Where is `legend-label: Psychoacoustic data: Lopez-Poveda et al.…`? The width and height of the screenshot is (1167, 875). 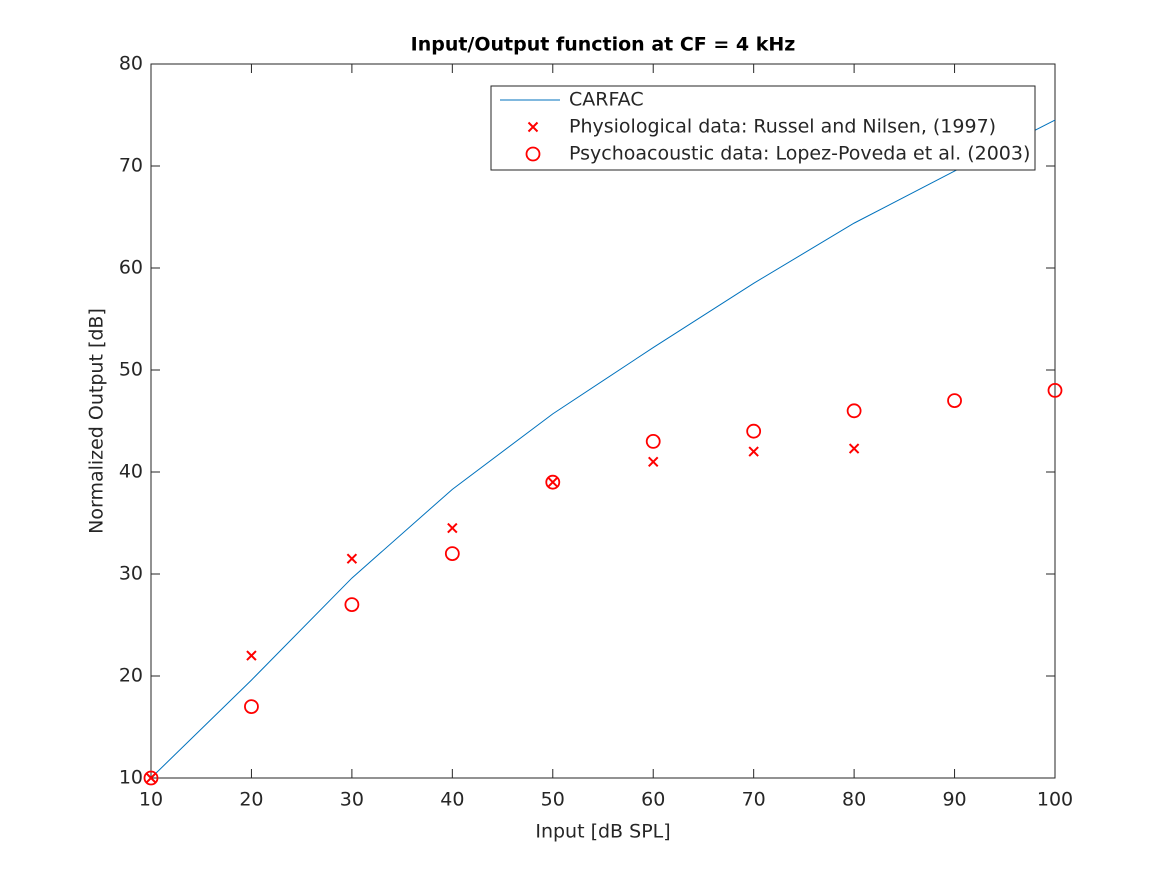
legend-label: Psychoacoustic data: Lopez-Poveda et al.… is located at coordinates (799, 154).